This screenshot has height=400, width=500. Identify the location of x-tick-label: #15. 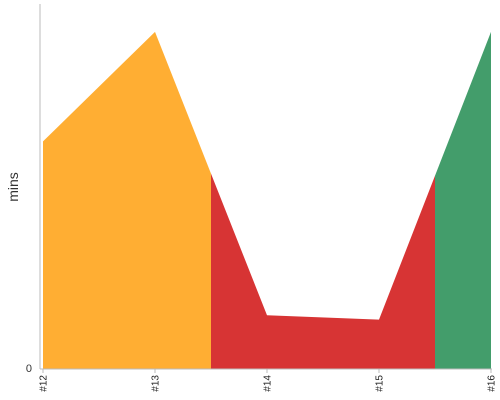
(380, 383).